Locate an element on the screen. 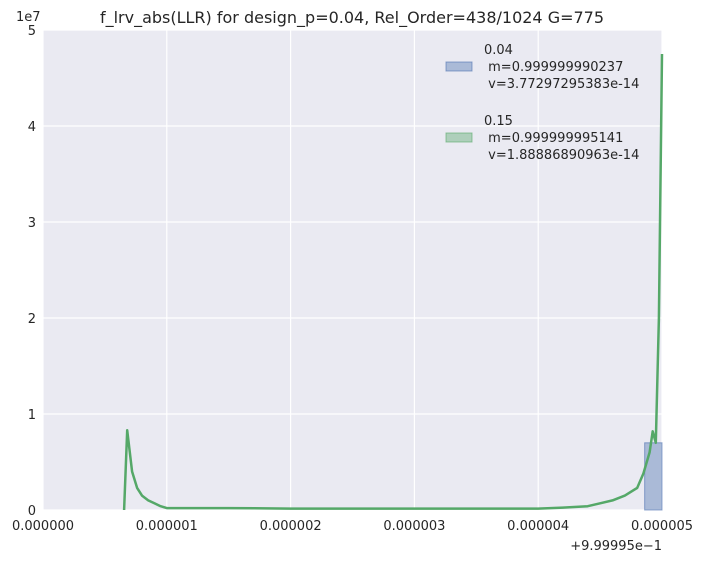 The width and height of the screenshot is (705, 562). histogram-bars is located at coordinates (653, 476).